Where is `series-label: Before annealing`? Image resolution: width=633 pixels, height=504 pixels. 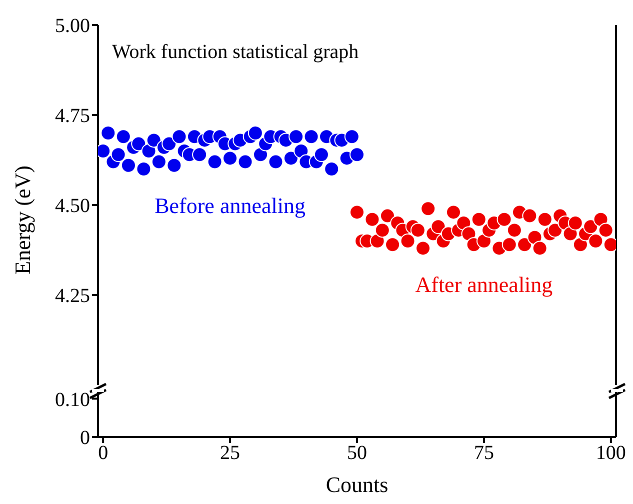 series-label: Before annealing is located at coordinates (230, 205).